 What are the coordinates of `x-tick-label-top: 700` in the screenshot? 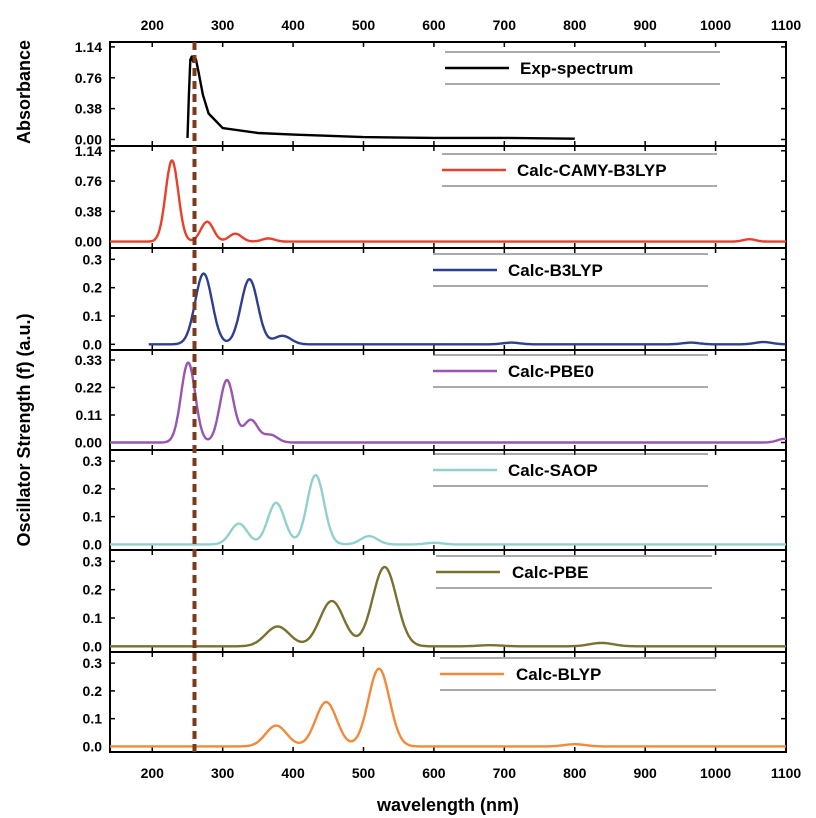 It's located at (505, 25).